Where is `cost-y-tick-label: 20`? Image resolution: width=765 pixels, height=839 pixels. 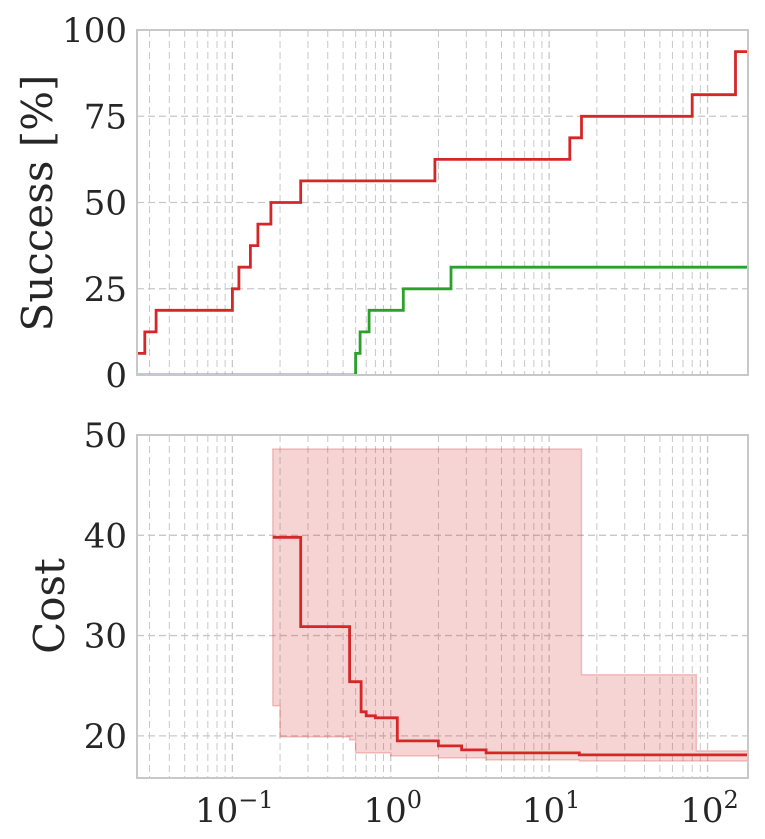
cost-y-tick-label: 20 is located at coordinates (105, 737).